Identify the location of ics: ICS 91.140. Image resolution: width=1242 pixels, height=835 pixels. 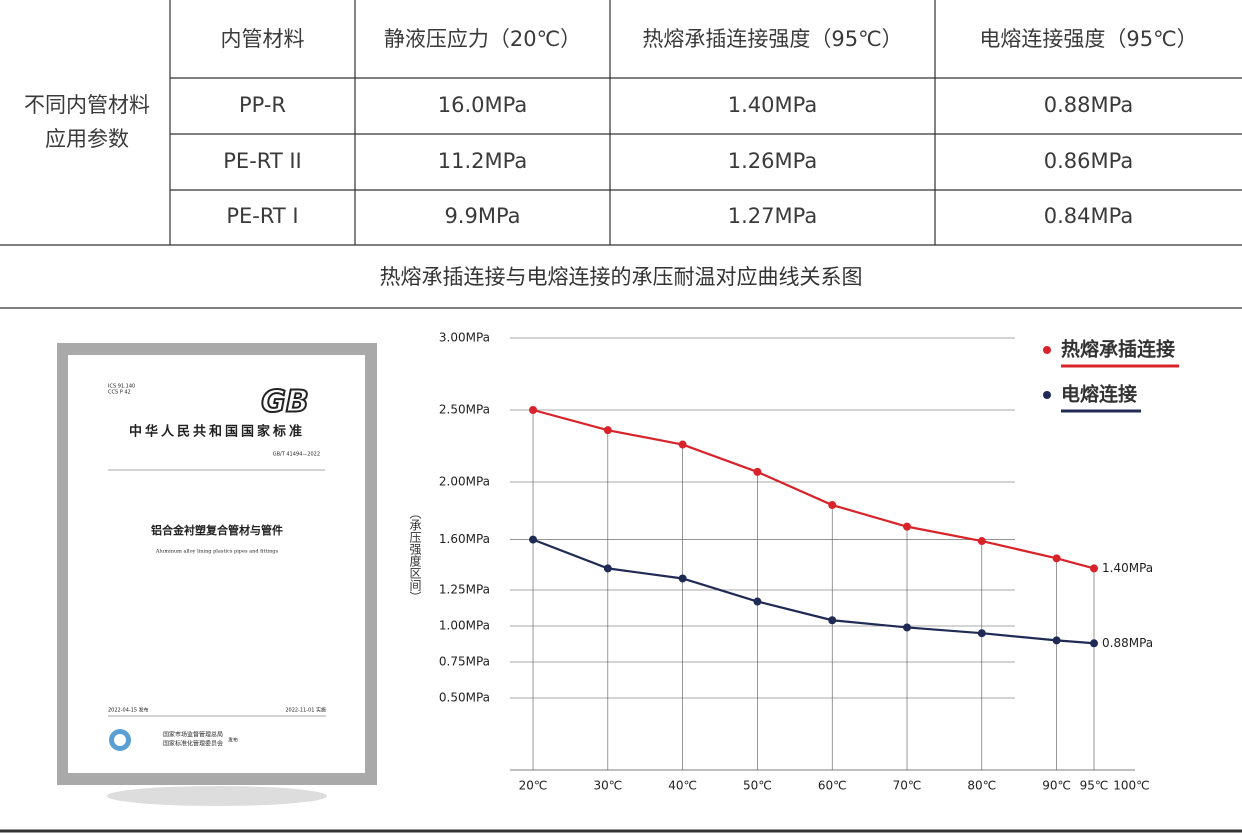
(121, 387).